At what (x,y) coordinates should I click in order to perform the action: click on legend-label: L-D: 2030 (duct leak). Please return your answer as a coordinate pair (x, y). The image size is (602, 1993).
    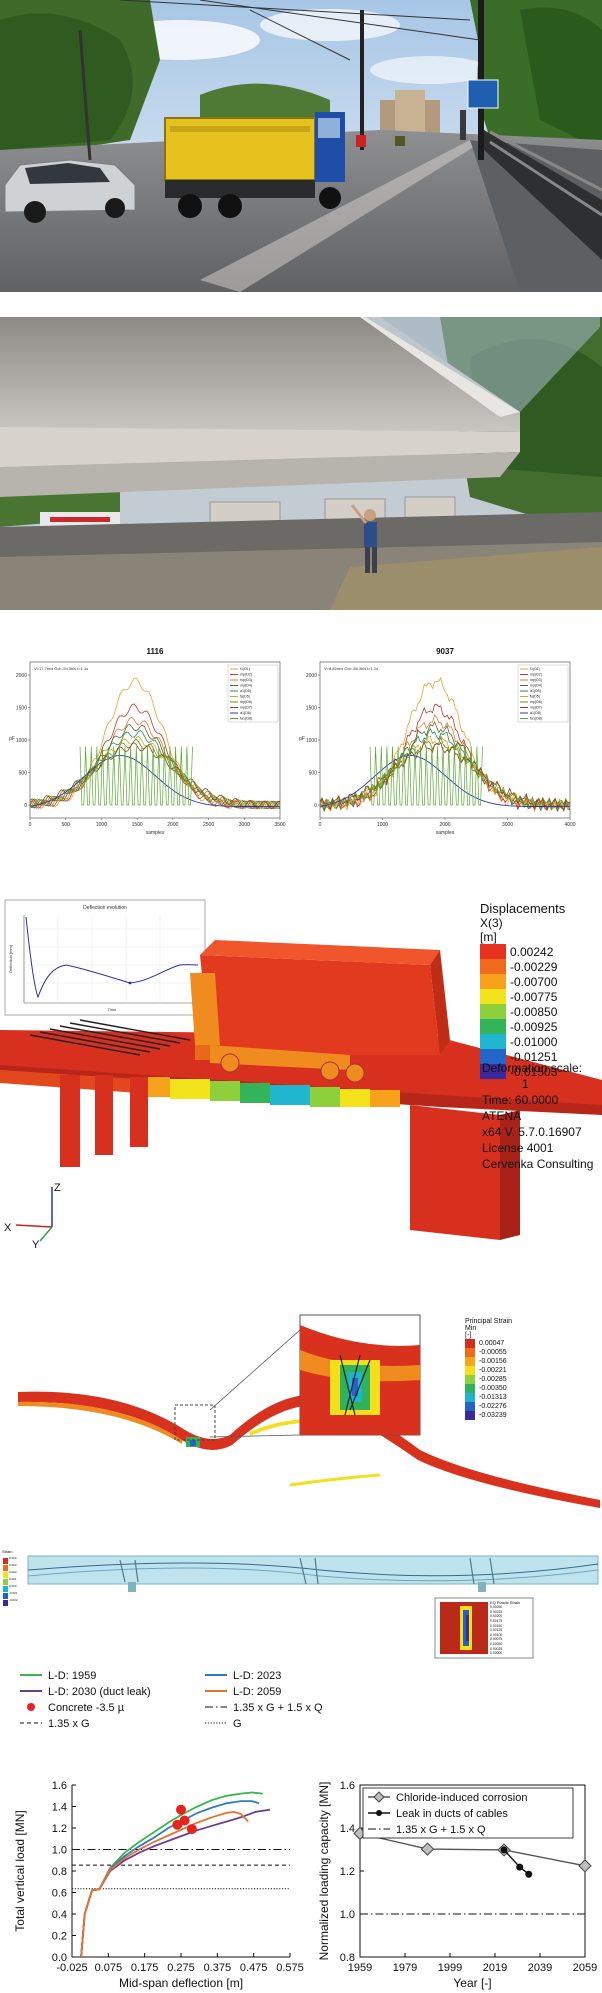
    Looking at the image, I should click on (99, 1692).